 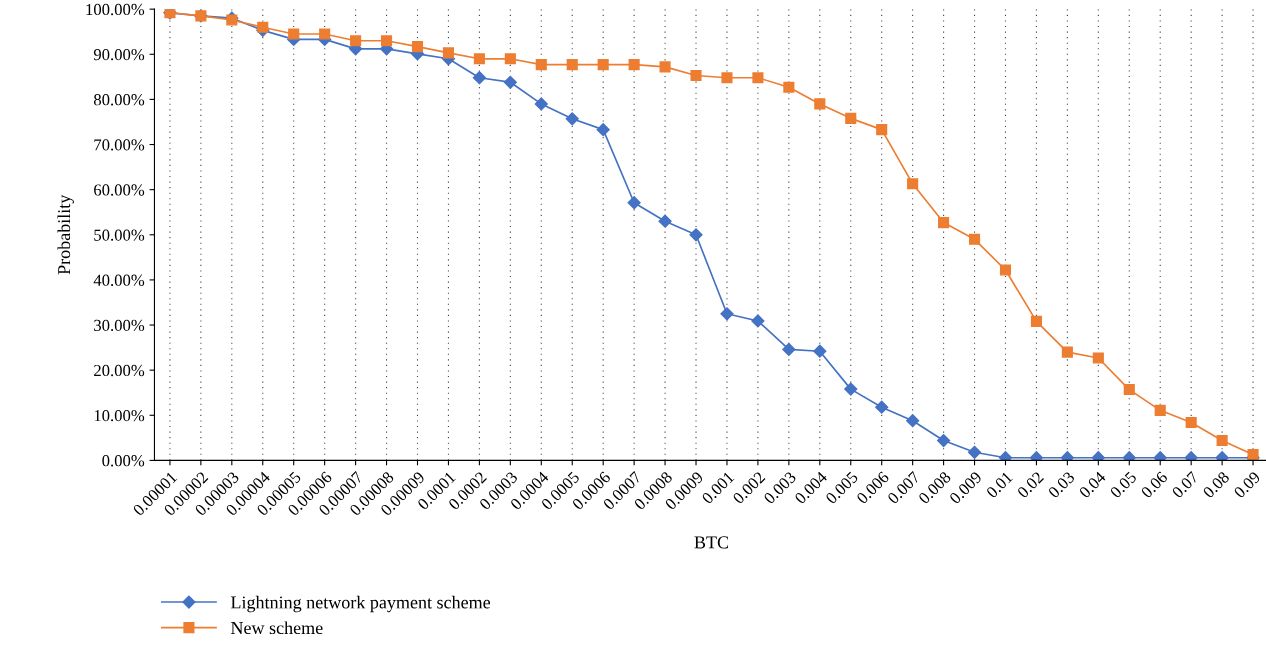 What do you see at coordinates (1061, 484) in the screenshot?
I see `x-tick-label: 0.03` at bounding box center [1061, 484].